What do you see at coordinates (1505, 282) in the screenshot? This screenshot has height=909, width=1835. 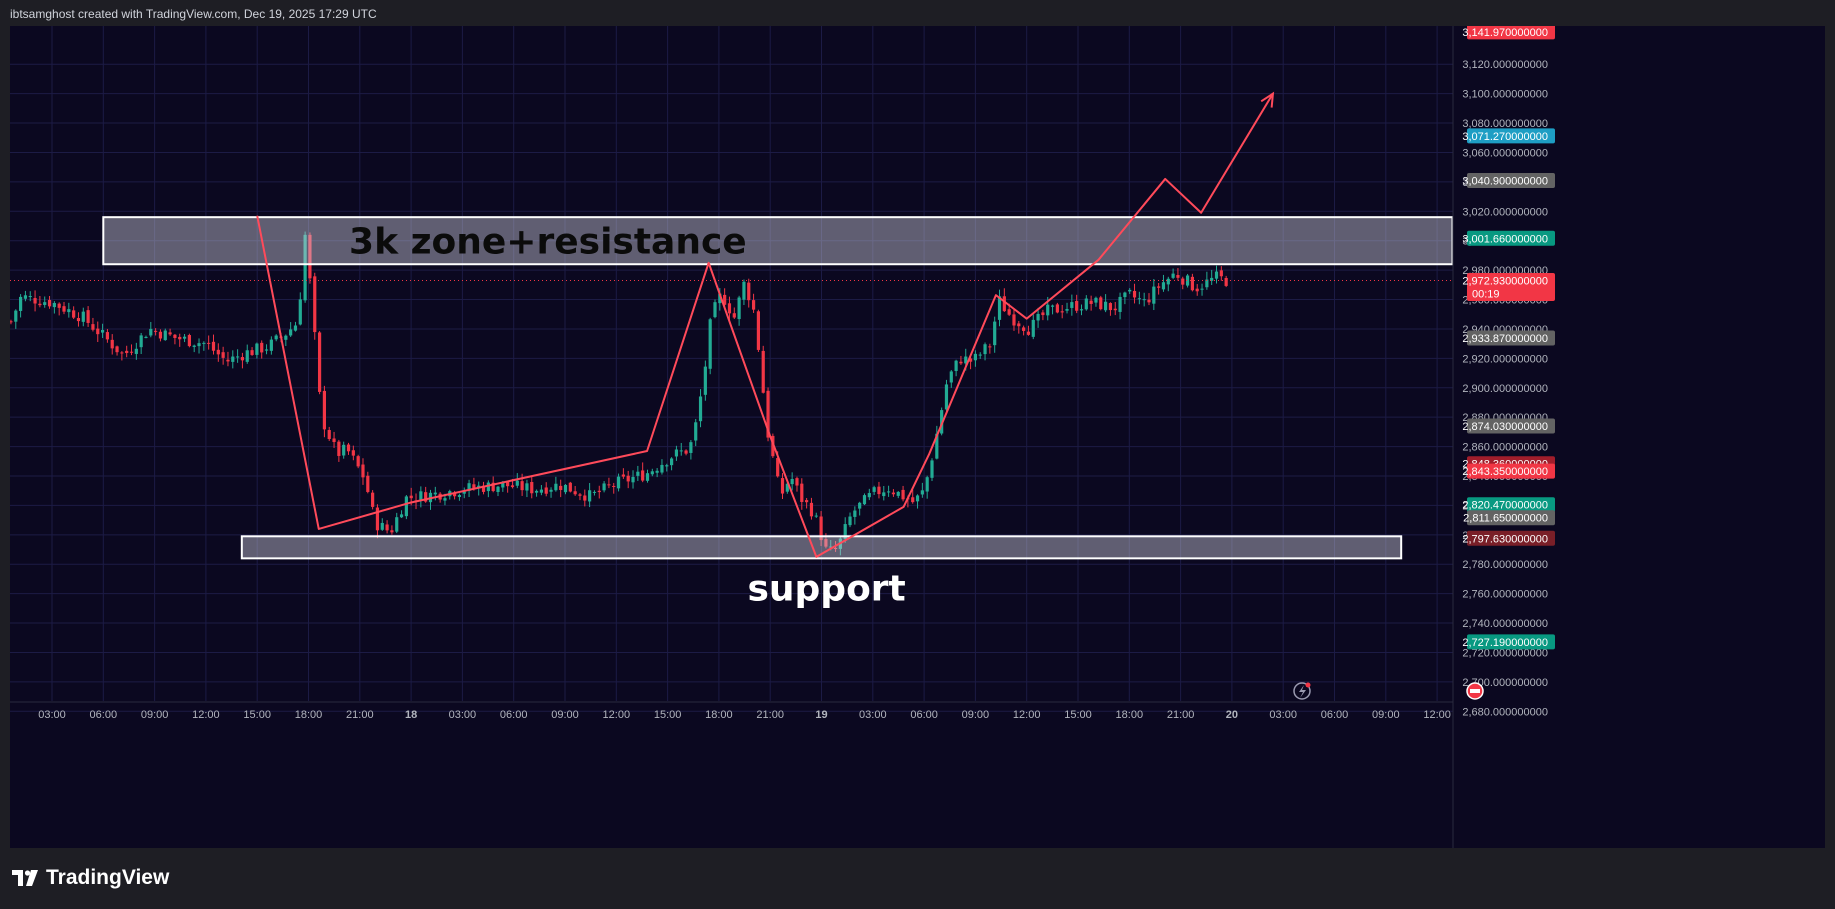 I see `price-badge-label: 2,972.930000000` at bounding box center [1505, 282].